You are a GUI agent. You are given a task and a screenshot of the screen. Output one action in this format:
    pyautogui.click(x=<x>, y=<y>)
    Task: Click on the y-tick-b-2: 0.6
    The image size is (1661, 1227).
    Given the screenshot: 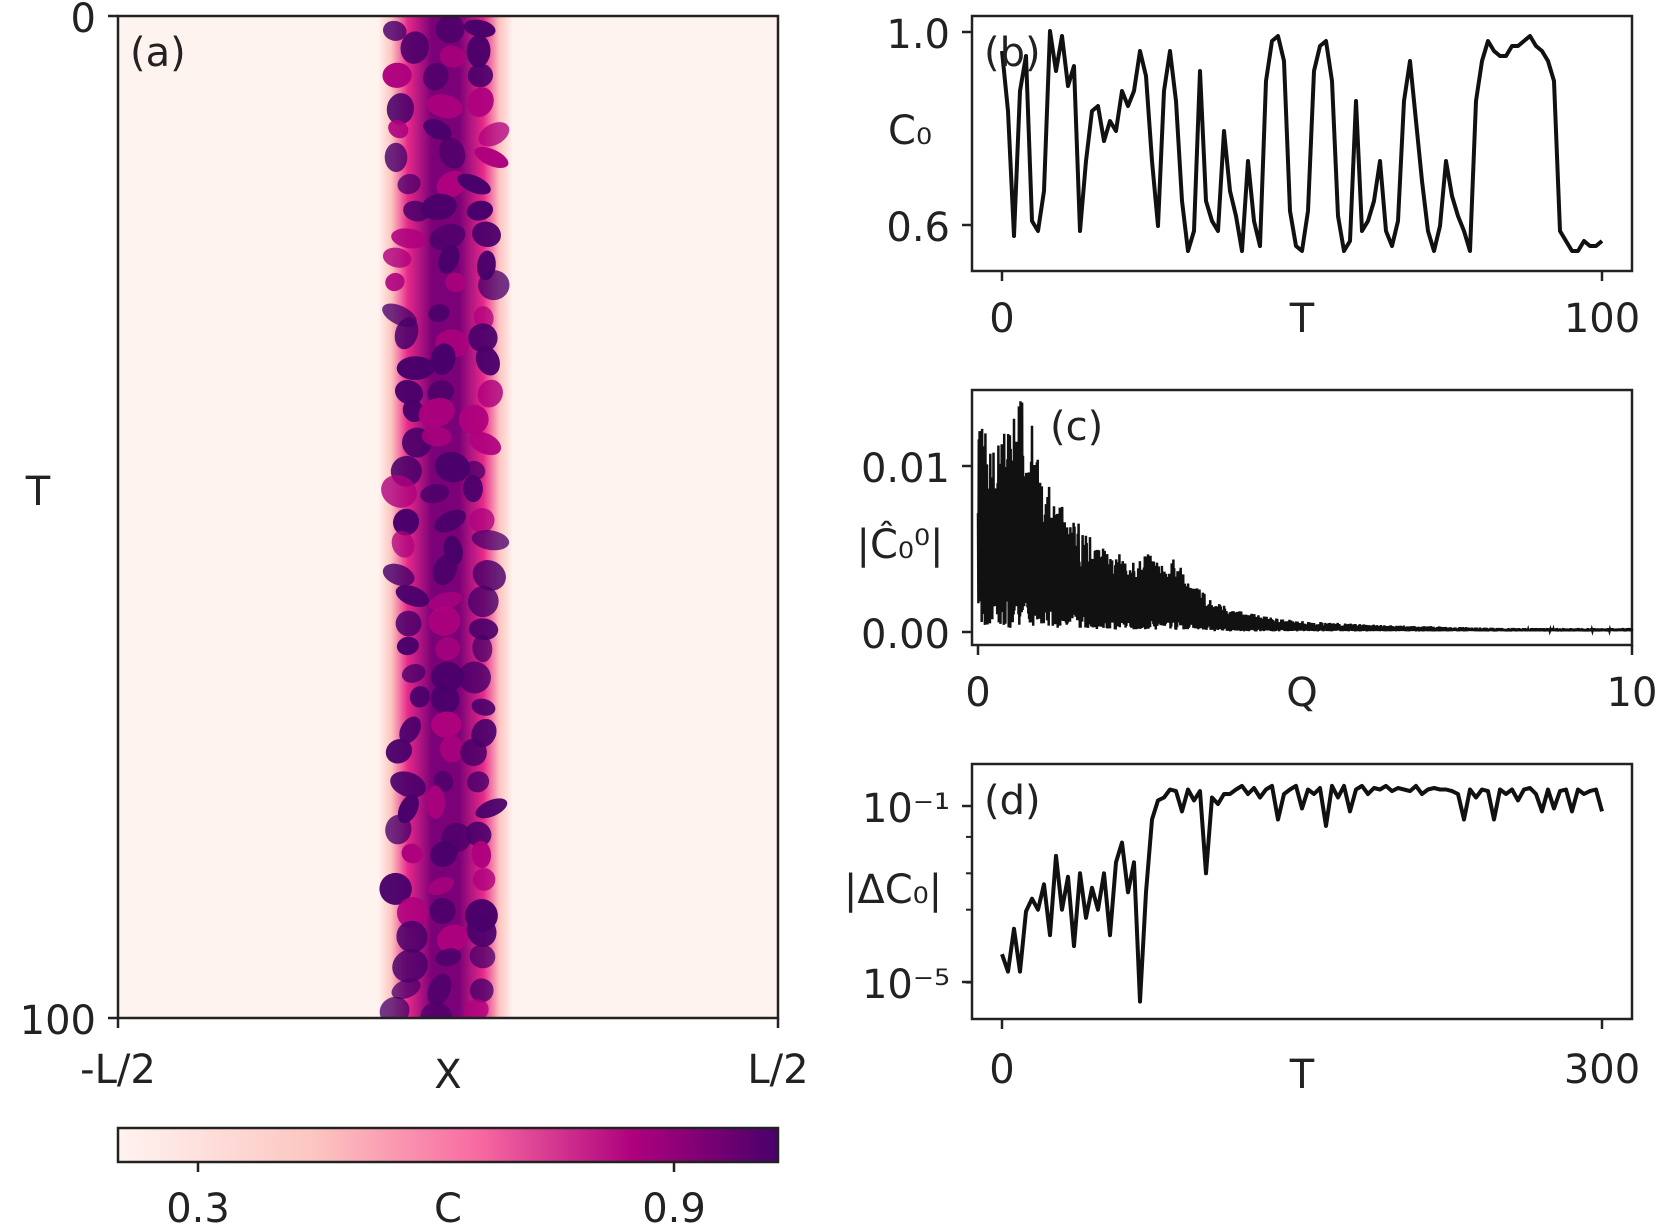 What is the action you would take?
    pyautogui.click(x=918, y=228)
    